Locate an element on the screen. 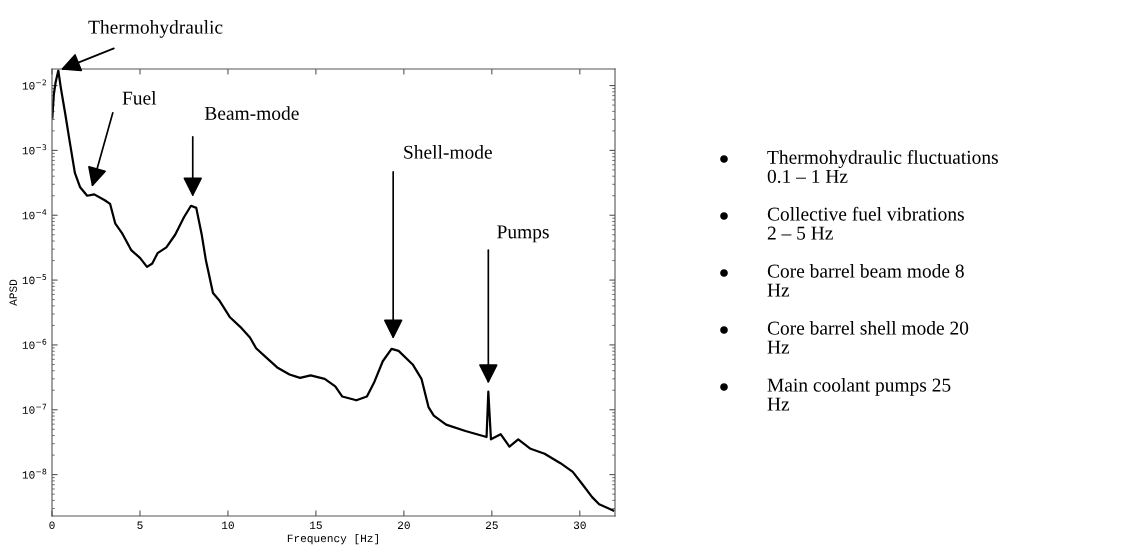 Image resolution: width=1148 pixels, height=550 pixels. text: Collective fuel vibrations 2 – 5 Hz is located at coordinates (865, 223).